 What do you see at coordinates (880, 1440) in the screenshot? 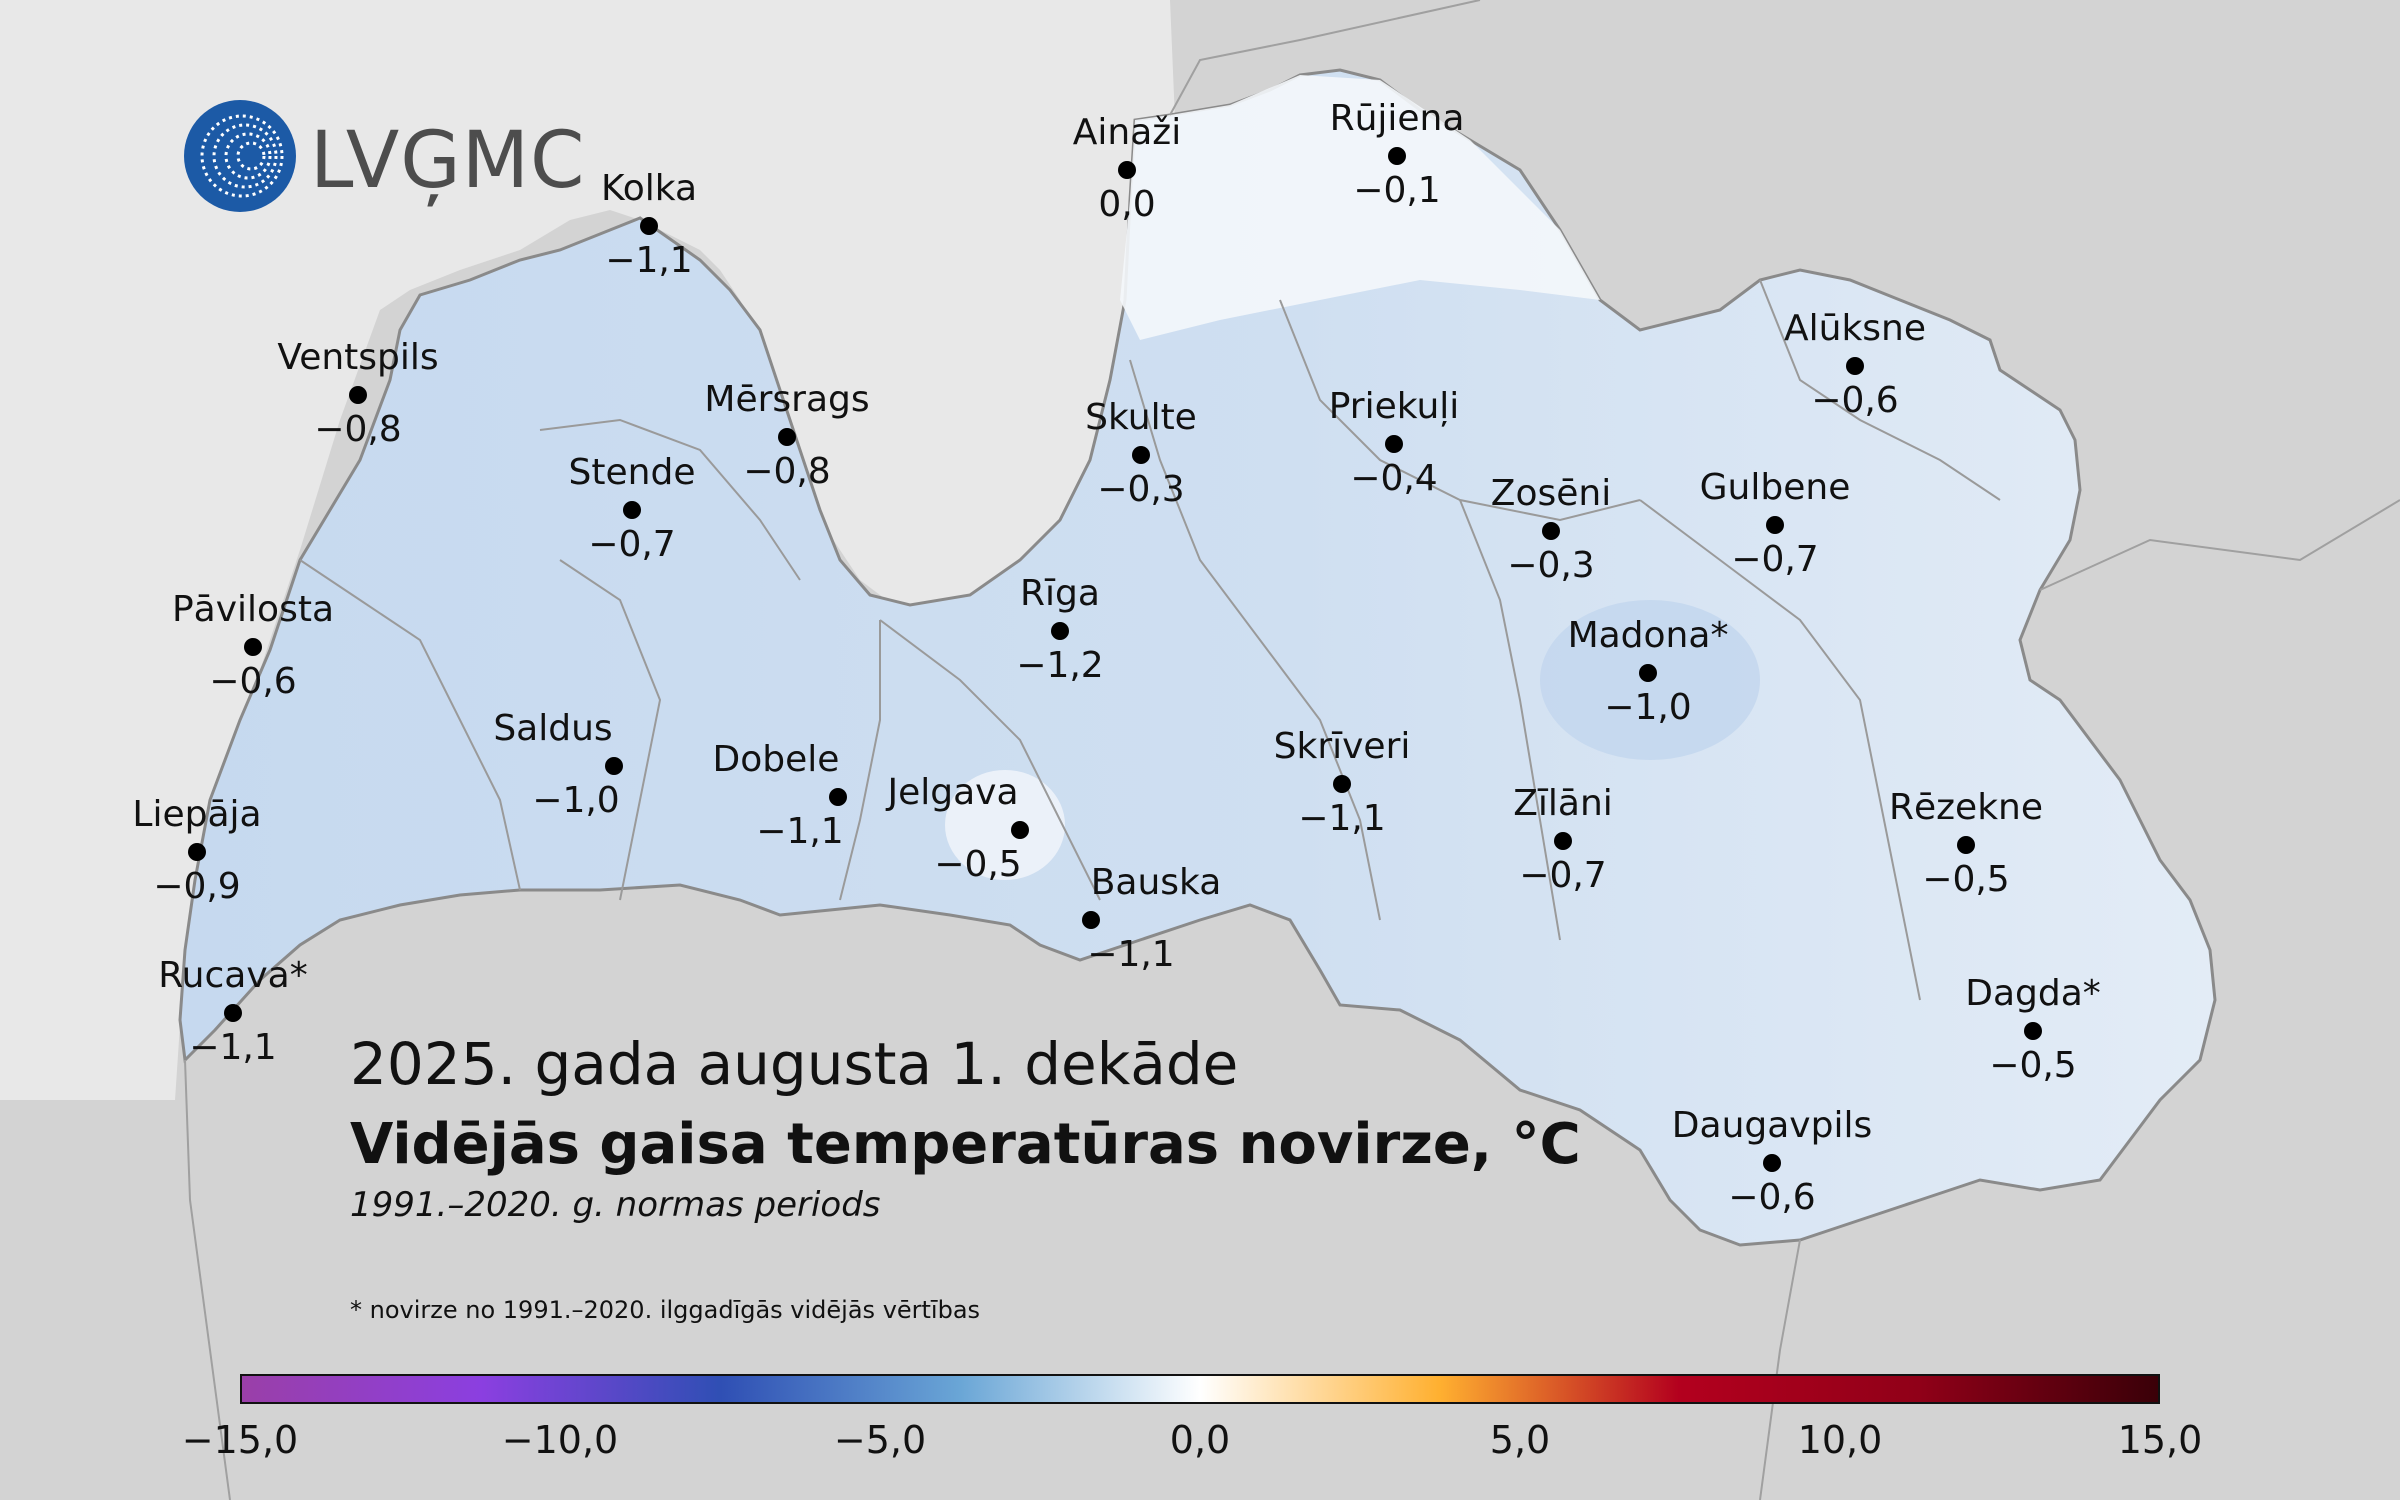
I see `legend-tick: −5,0` at bounding box center [880, 1440].